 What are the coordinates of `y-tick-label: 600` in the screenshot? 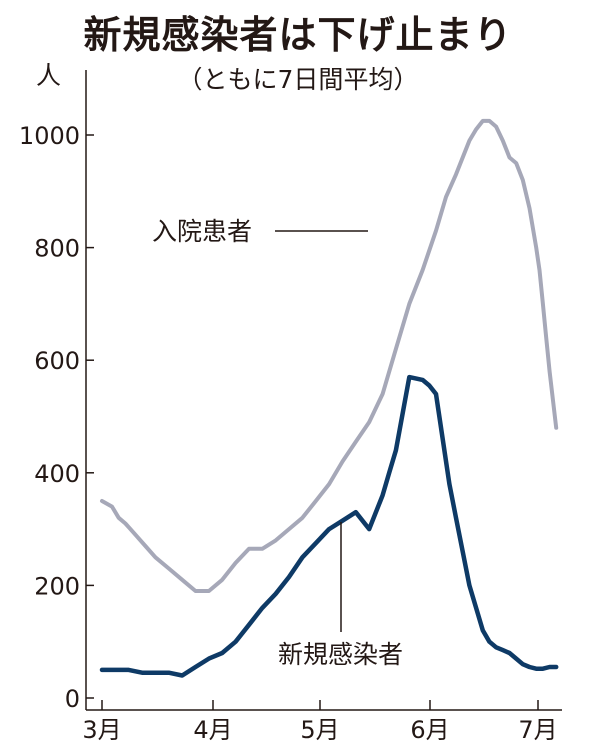 It's located at (57, 361).